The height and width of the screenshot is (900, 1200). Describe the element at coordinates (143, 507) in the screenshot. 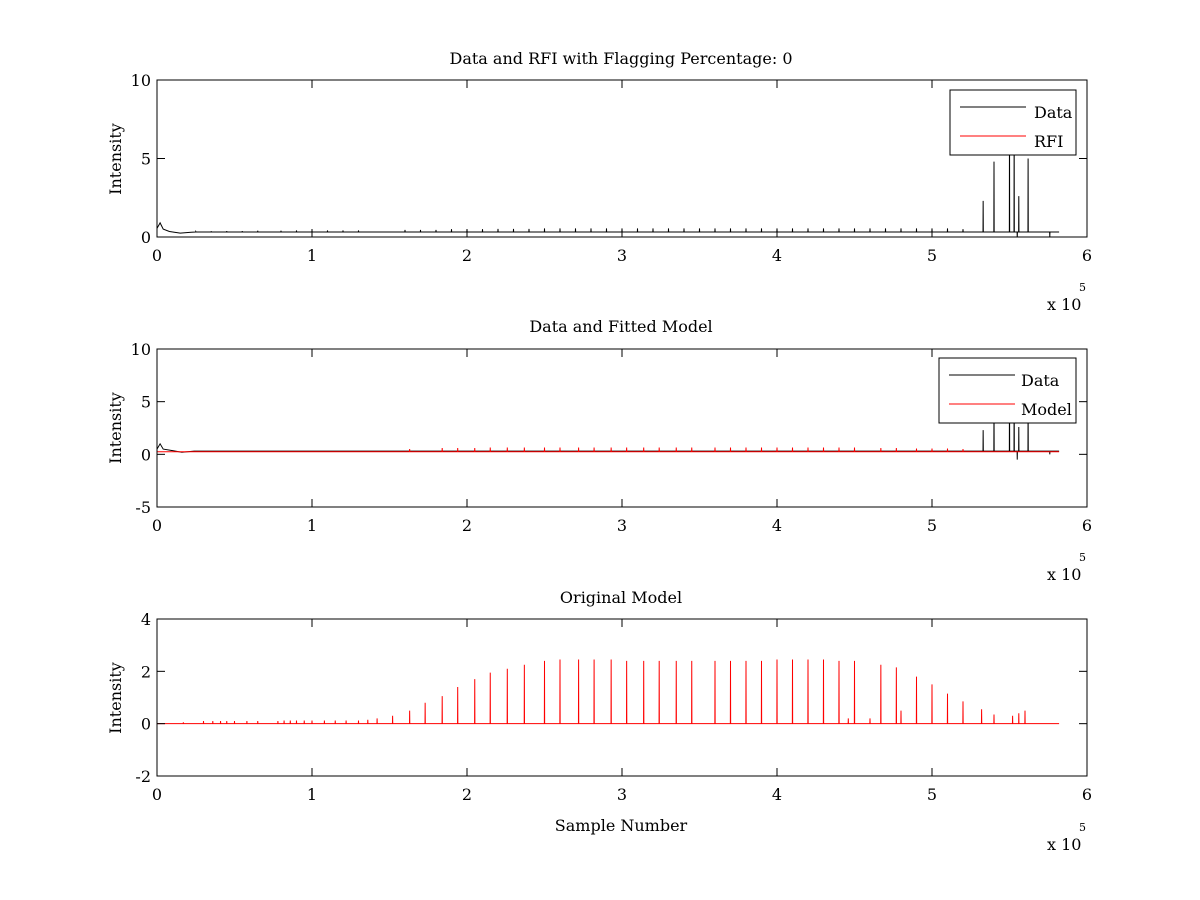

I see `y-tick-label: -5` at that location.